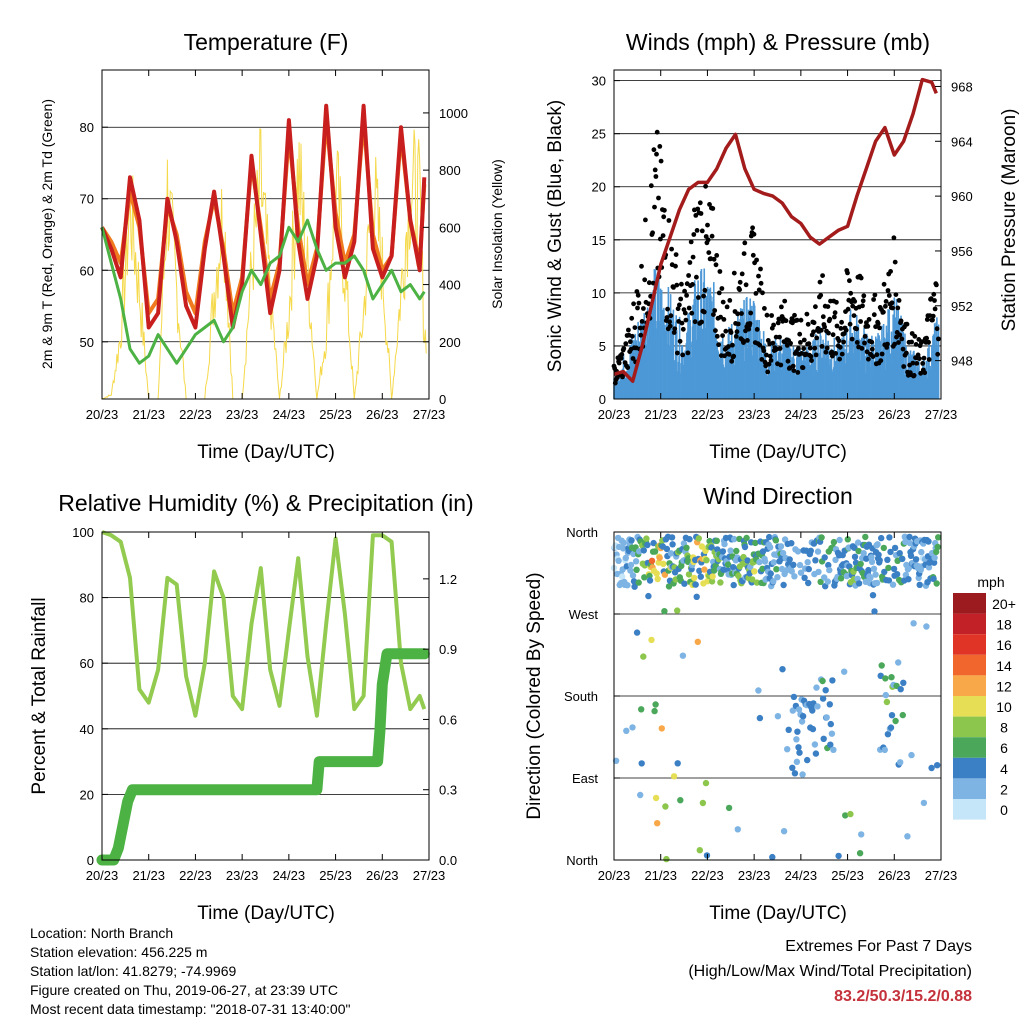 This screenshot has width=1024, height=1024. What do you see at coordinates (1004, 625) in the screenshot?
I see `legend-label: 18` at bounding box center [1004, 625].